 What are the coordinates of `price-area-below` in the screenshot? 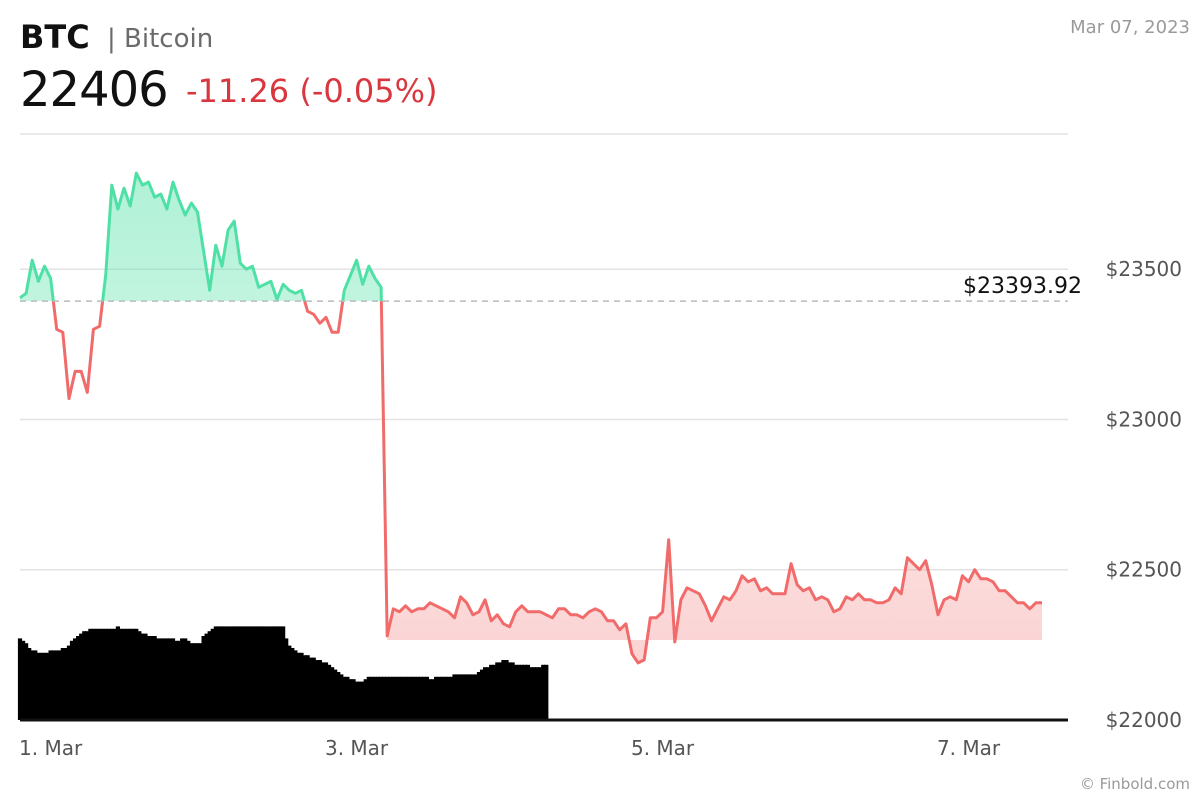 It's located at (714, 601).